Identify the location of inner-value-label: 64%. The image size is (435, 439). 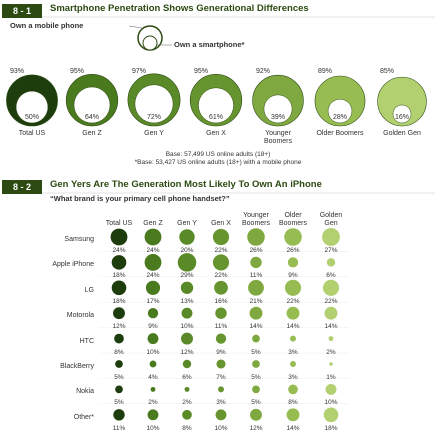
(91, 117).